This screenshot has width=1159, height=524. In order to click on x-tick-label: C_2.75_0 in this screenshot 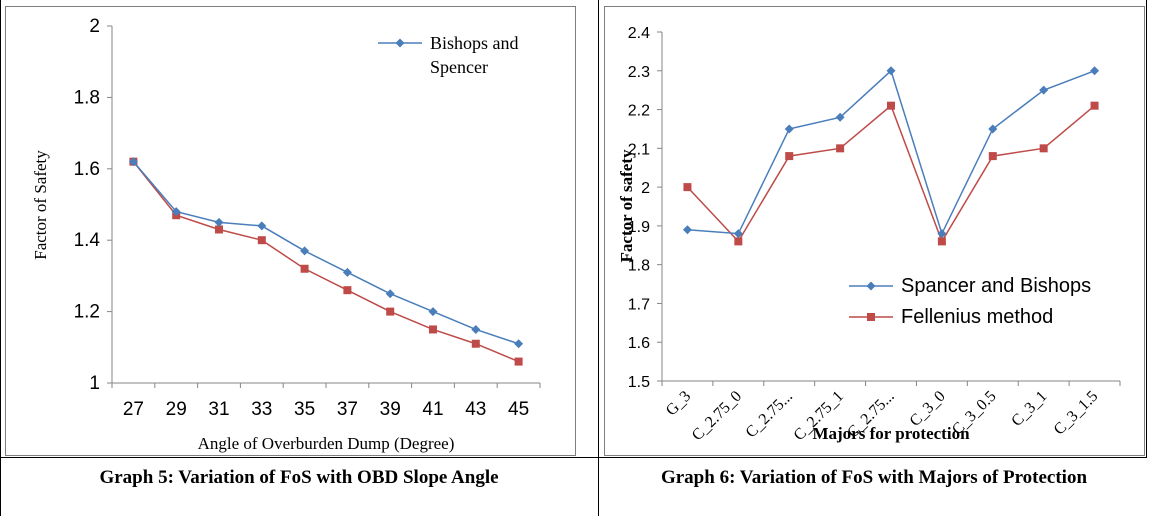, I will do `click(717, 416)`.